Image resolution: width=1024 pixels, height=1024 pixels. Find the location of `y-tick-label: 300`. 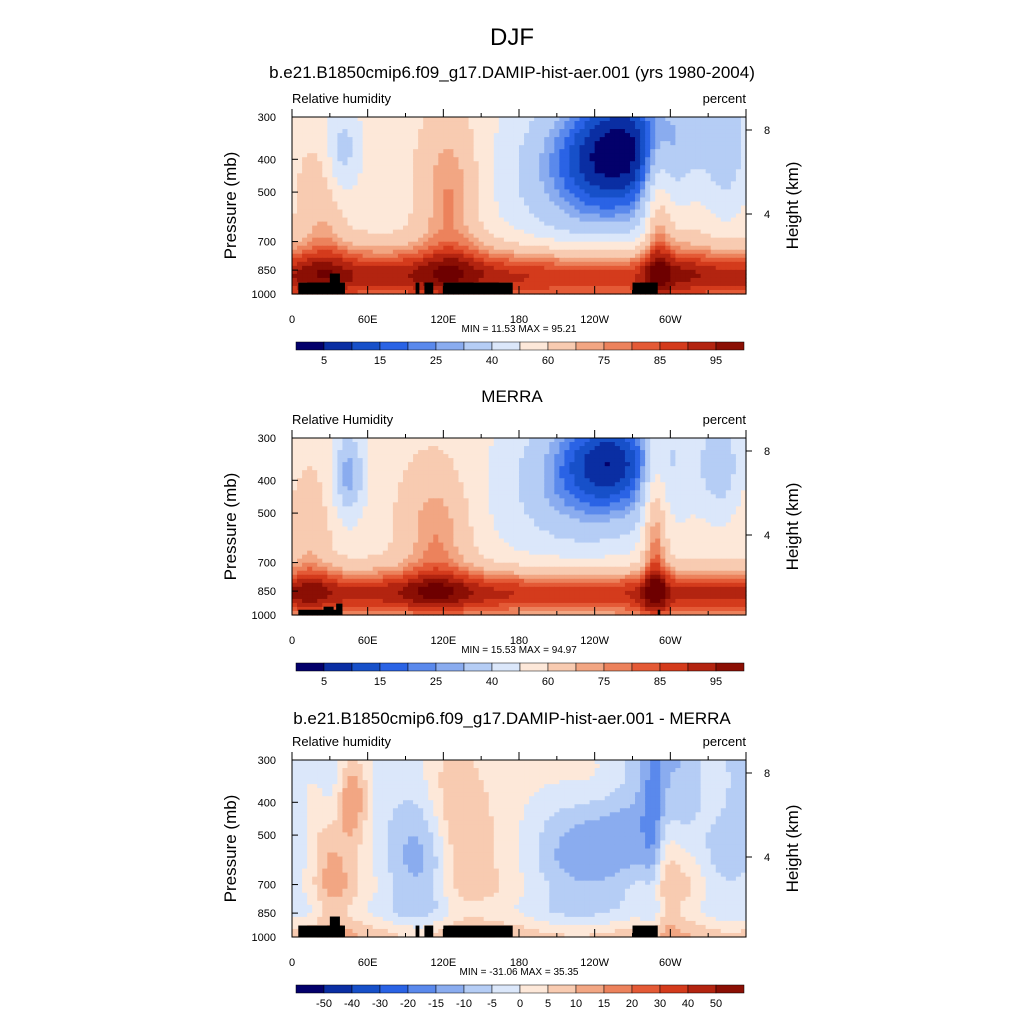

y-tick-label: 300 is located at coordinates (267, 118).